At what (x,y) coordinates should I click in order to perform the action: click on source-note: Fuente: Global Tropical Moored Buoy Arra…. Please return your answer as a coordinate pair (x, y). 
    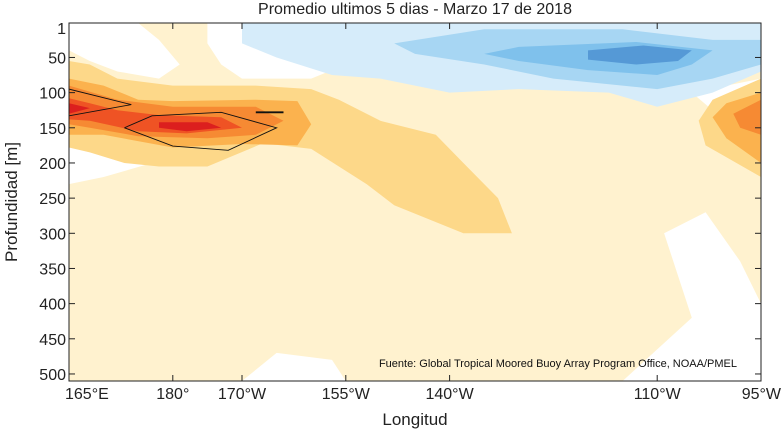
    Looking at the image, I should click on (558, 364).